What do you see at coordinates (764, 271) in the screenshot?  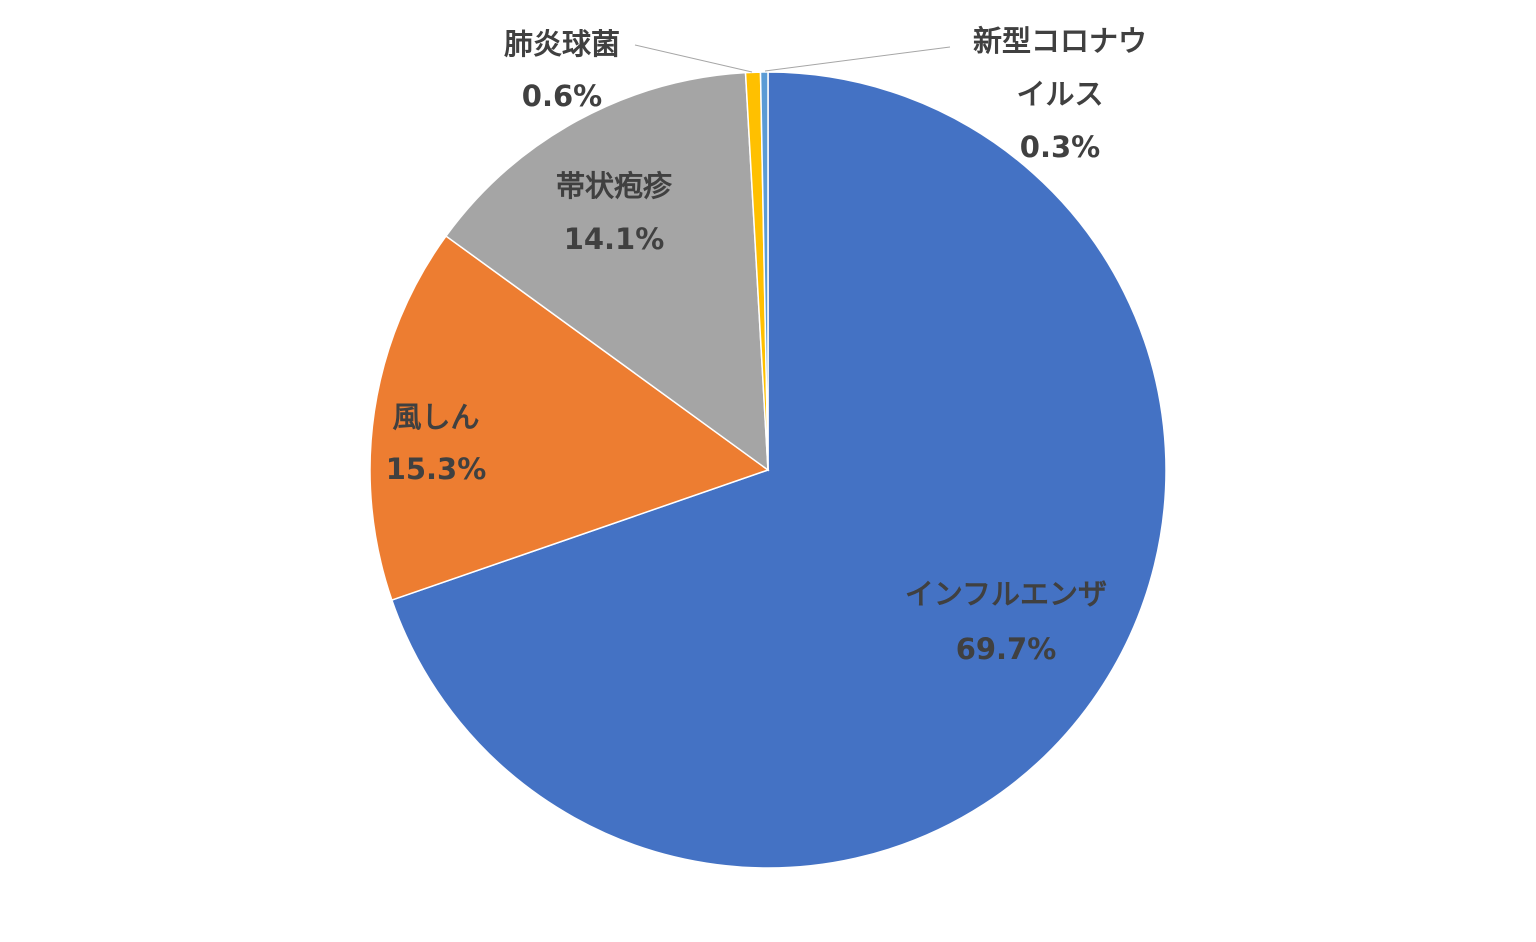 I see `pie-slice-covid19` at bounding box center [764, 271].